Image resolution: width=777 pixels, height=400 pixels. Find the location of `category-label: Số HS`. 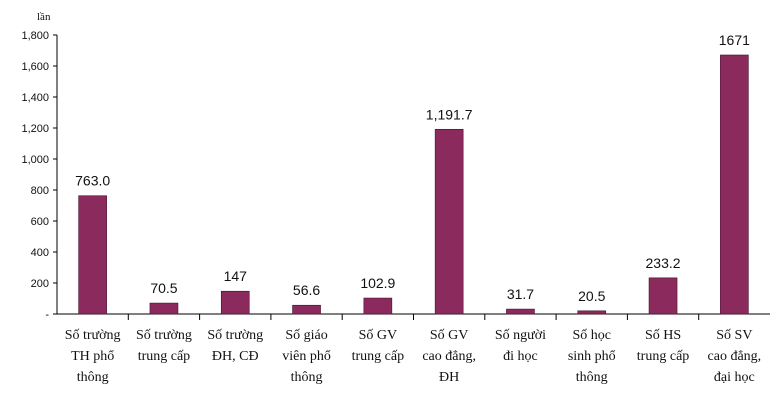

category-label: Số HS is located at coordinates (663, 335).